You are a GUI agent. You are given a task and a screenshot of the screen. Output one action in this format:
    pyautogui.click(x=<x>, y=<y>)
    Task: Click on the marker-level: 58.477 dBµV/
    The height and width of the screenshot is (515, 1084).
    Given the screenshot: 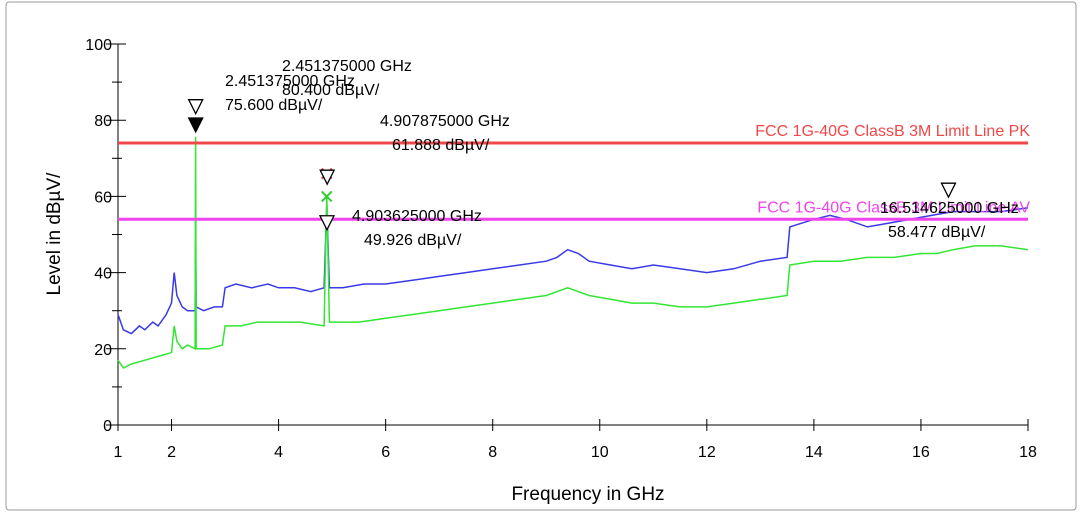 What is the action you would take?
    pyautogui.click(x=937, y=232)
    